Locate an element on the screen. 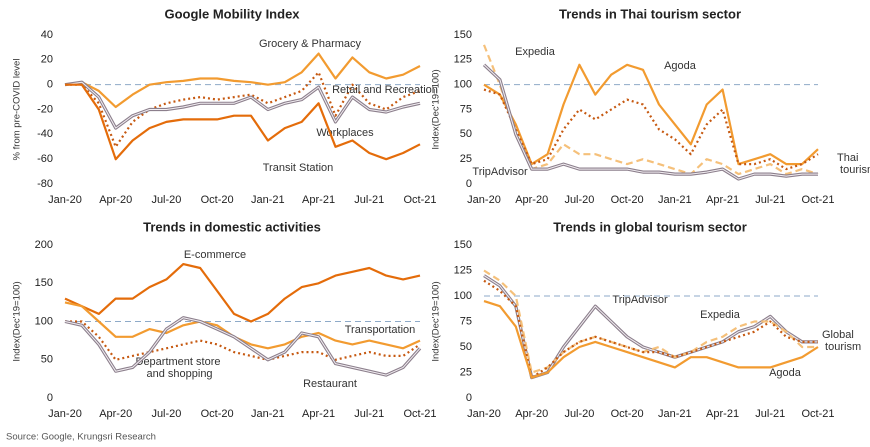  y-tick-label: -80 is located at coordinates (45, 184).